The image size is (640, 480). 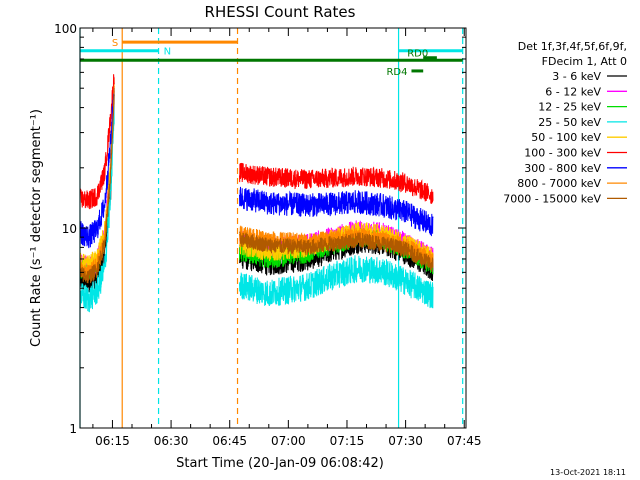 I want to click on x-tick-label: 06:15, so click(x=112, y=441).